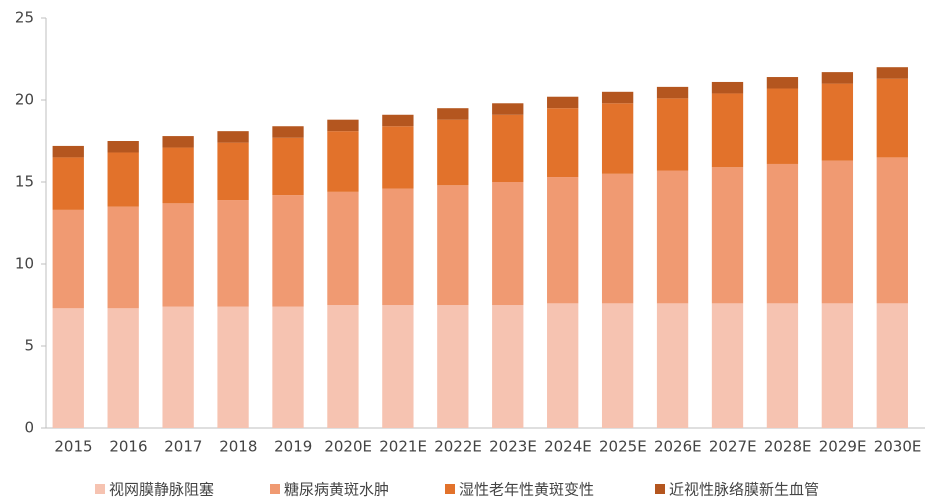 Image resolution: width=930 pixels, height=502 pixels. I want to click on x-tick-label: 2019, so click(293, 447).